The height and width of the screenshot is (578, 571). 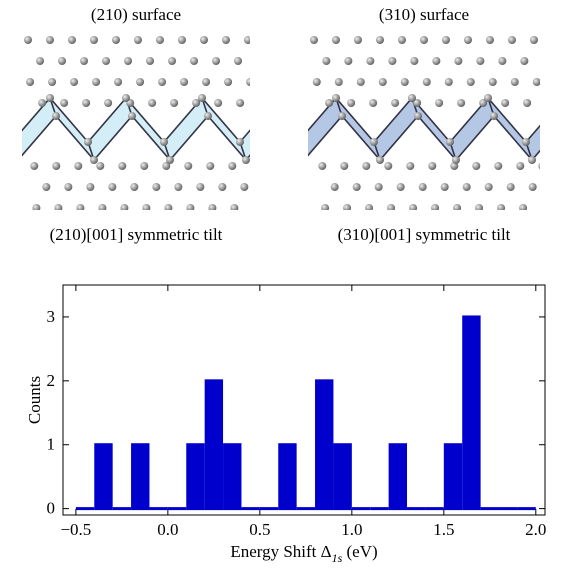 I want to click on x-tick-label: 1.5, so click(x=443, y=529).